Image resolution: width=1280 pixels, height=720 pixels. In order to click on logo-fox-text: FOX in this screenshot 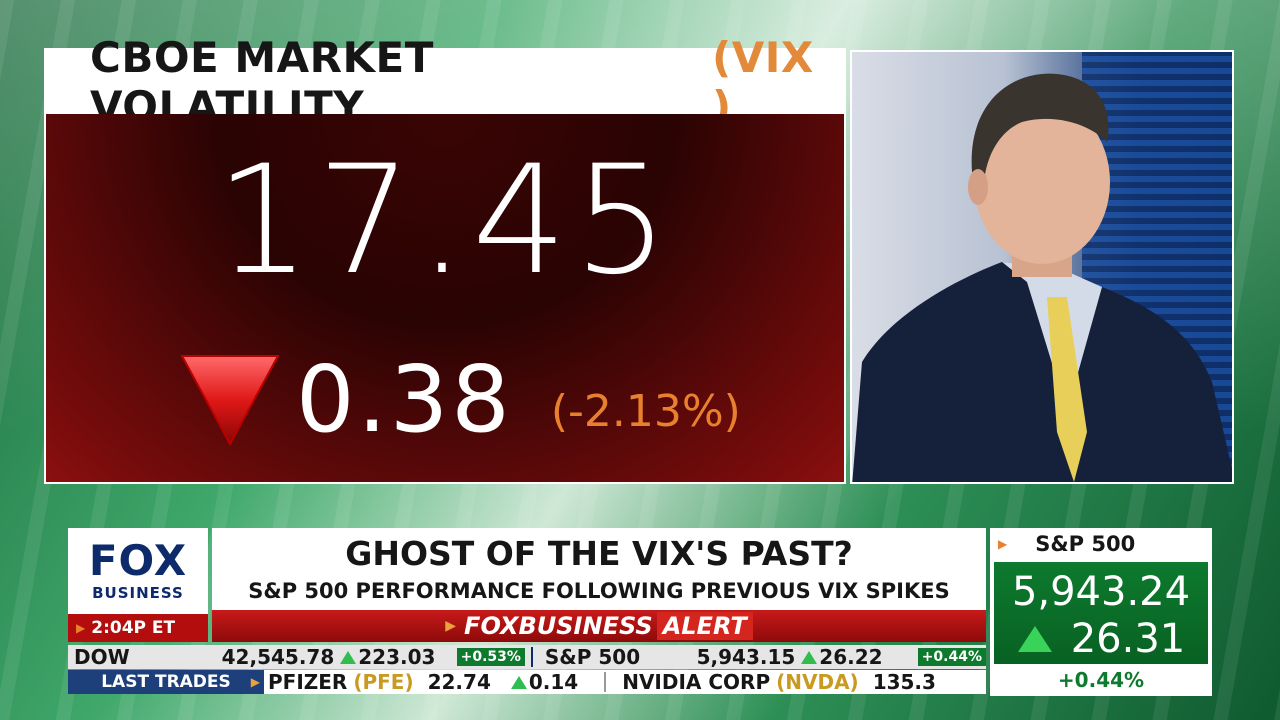, I will do `click(138, 560)`.